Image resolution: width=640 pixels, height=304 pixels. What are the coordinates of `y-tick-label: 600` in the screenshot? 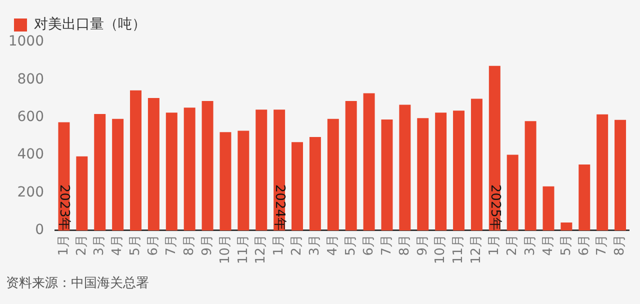 It's located at (30, 117).